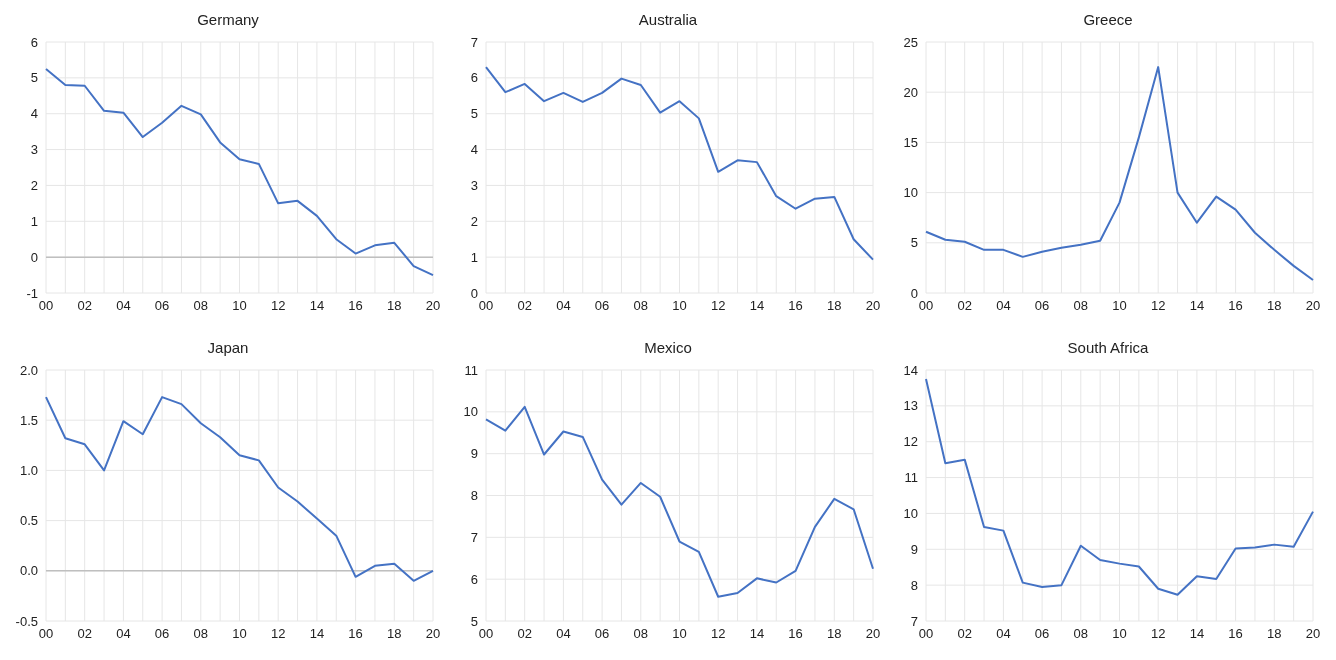 This screenshot has height=660, width=1336. What do you see at coordinates (28, 370) in the screenshot?
I see `y-tick-label: 2.0` at bounding box center [28, 370].